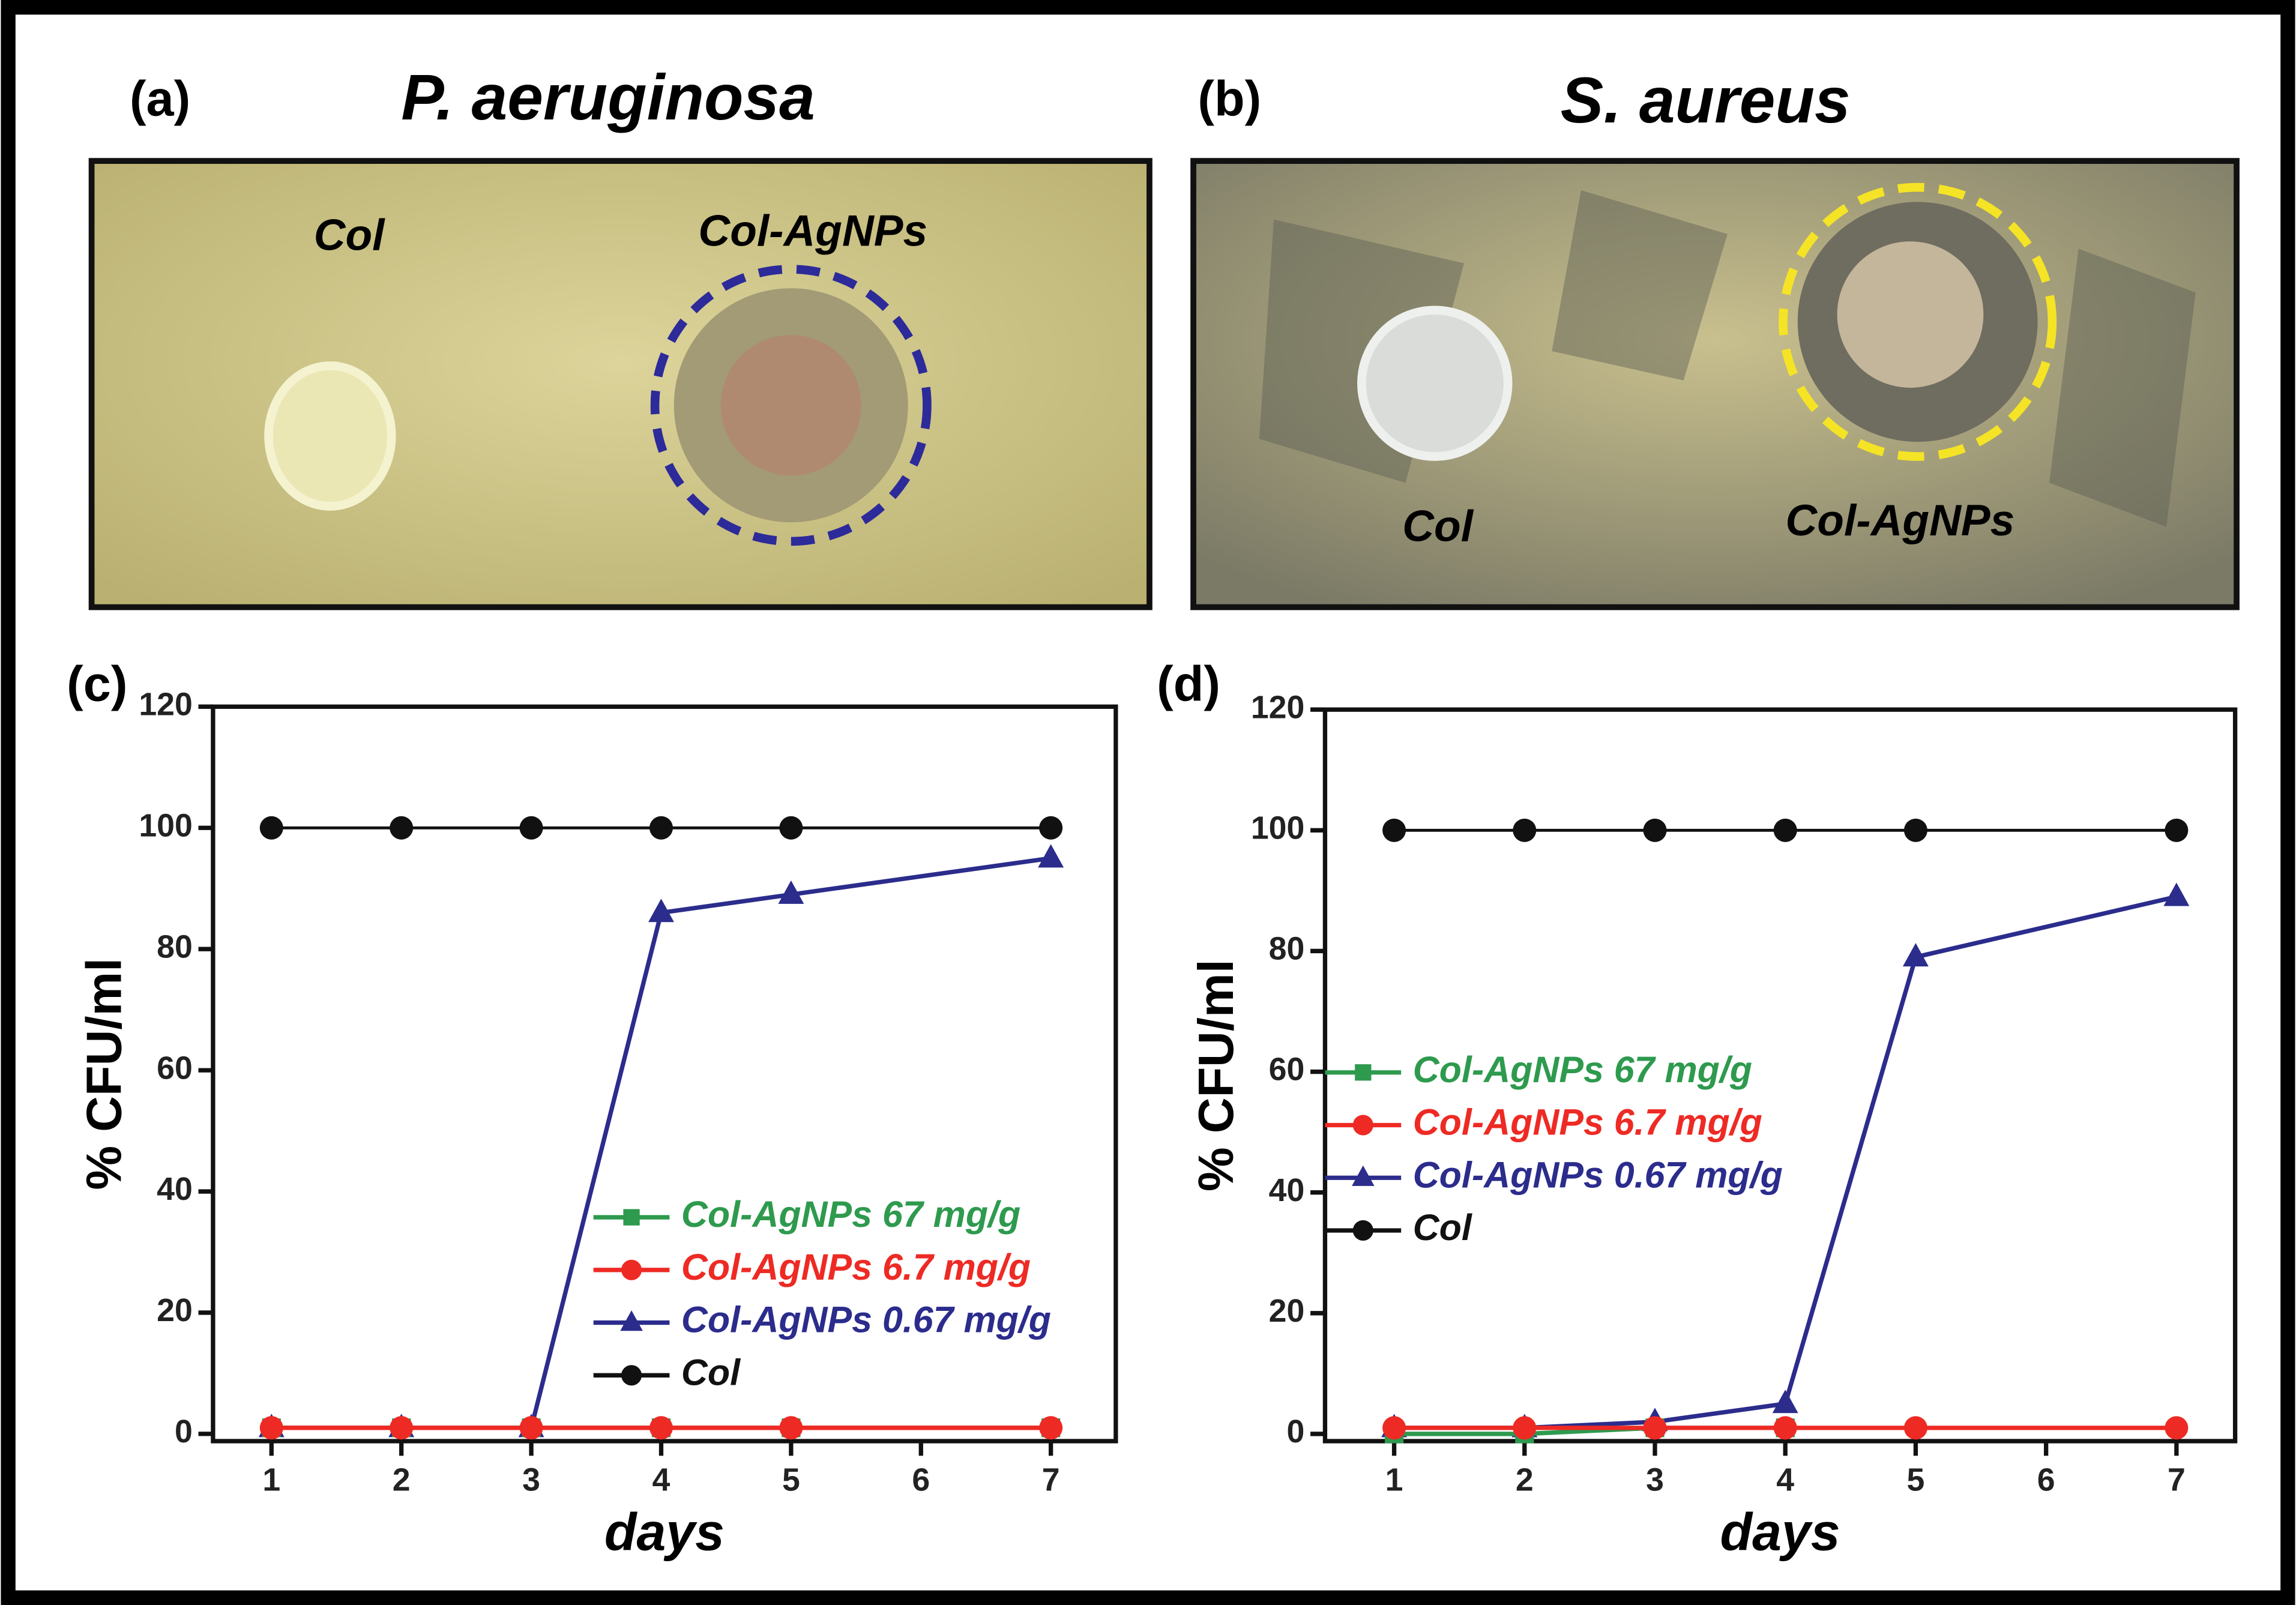 This screenshot has width=2296, height=1605. I want to click on panel-label: (b), so click(1229, 99).